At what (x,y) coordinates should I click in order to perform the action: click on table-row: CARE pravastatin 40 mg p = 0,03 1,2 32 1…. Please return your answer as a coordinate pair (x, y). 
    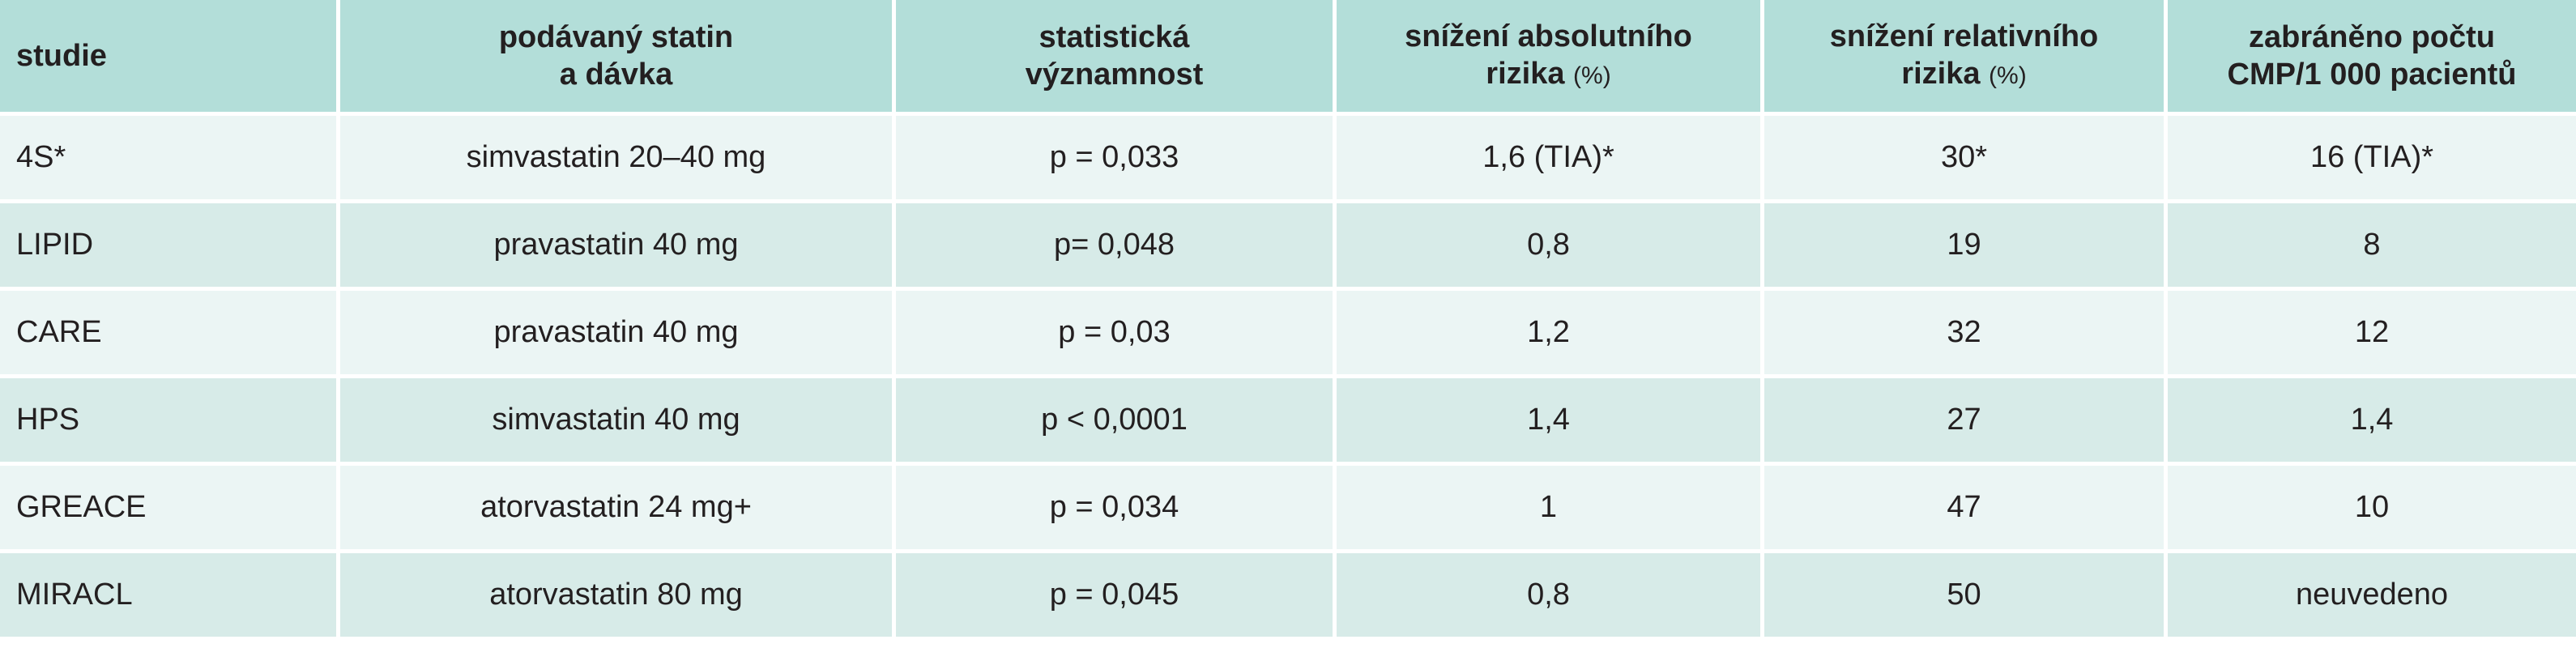
    Looking at the image, I should click on (1288, 334).